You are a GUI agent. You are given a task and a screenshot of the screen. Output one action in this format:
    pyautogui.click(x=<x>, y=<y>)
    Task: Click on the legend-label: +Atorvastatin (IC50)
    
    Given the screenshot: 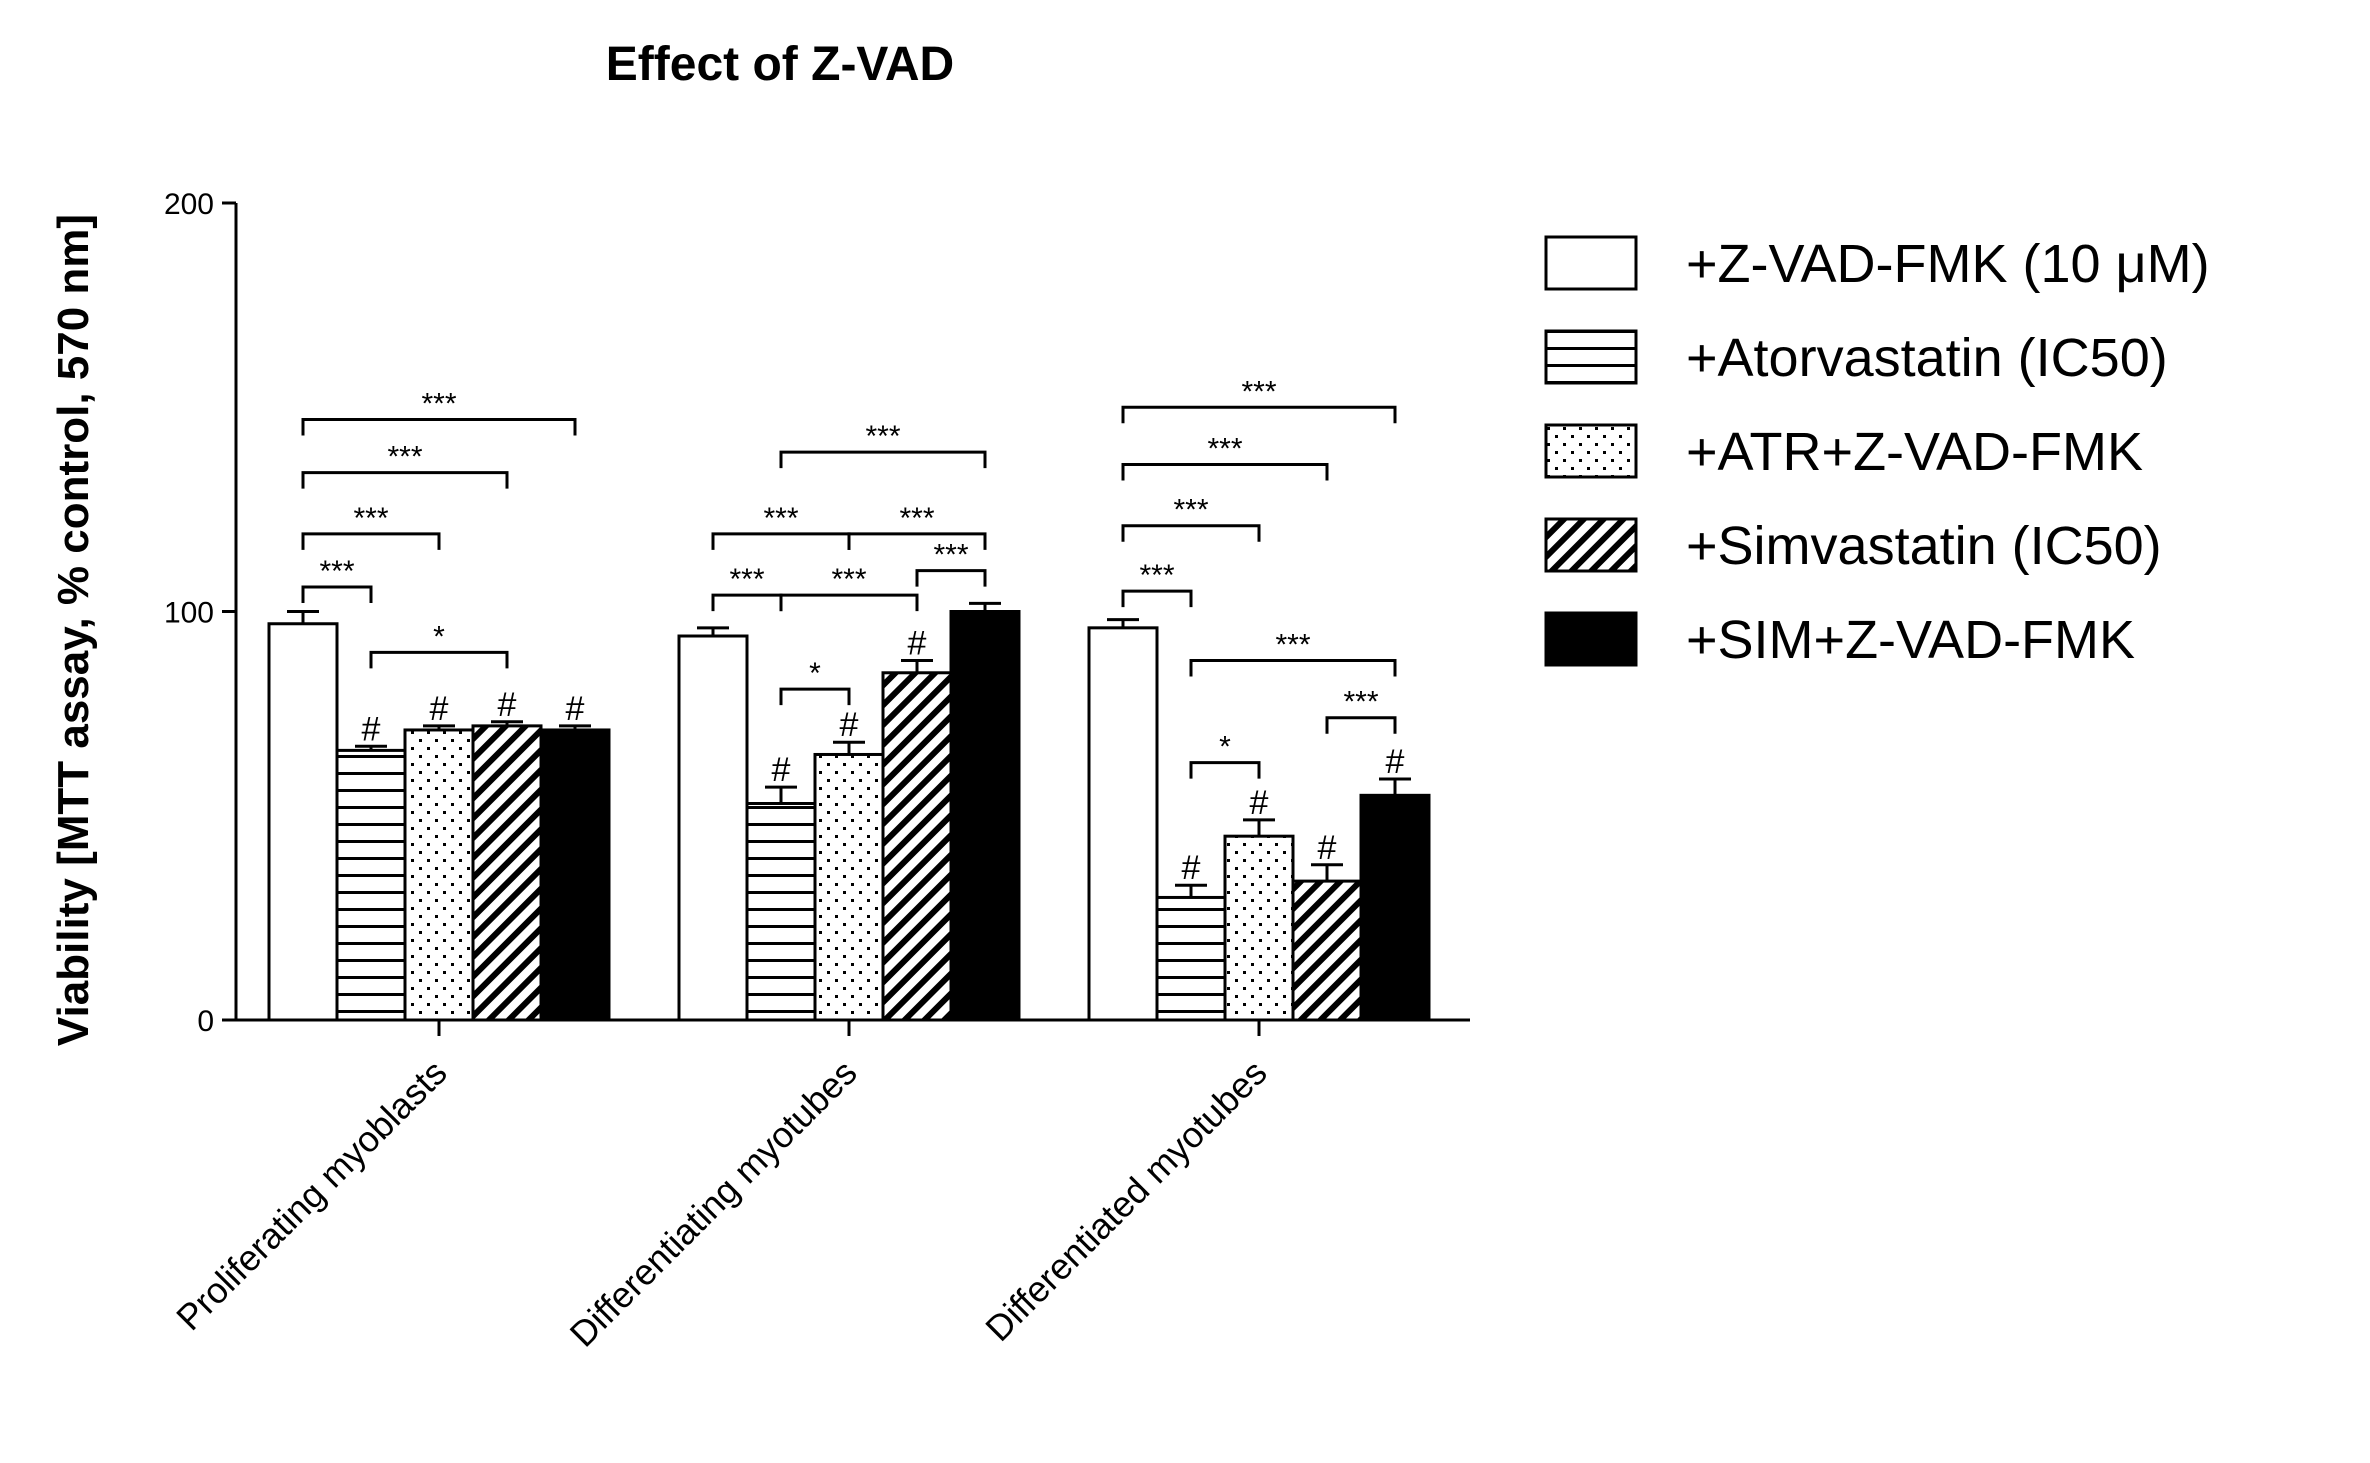 What is the action you would take?
    pyautogui.click(x=1927, y=358)
    